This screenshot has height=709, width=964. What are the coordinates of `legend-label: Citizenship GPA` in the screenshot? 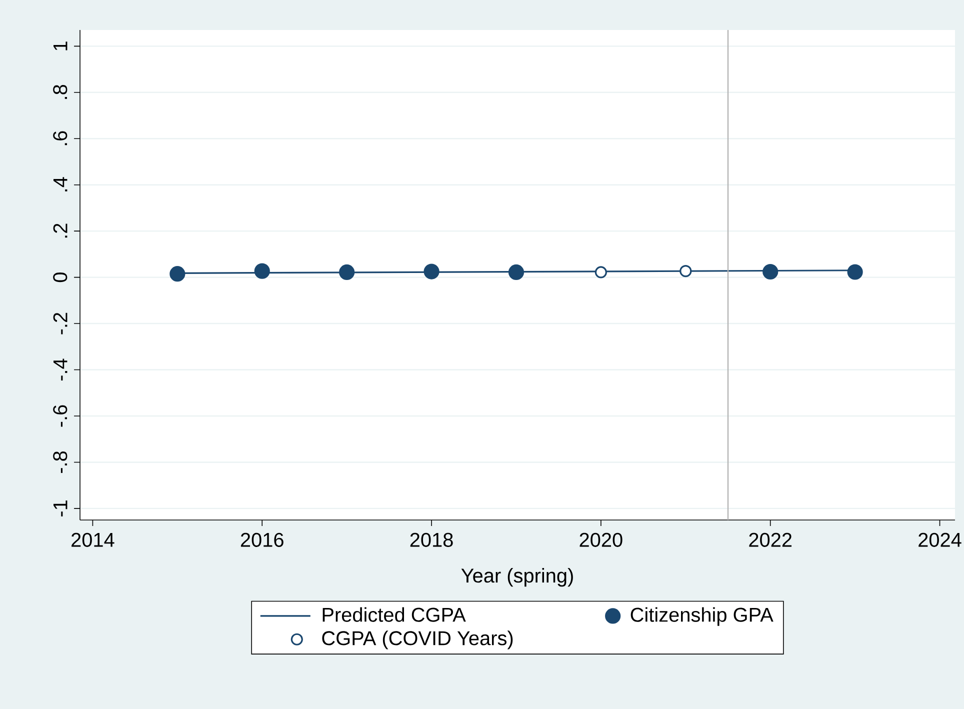 It's located at (702, 616).